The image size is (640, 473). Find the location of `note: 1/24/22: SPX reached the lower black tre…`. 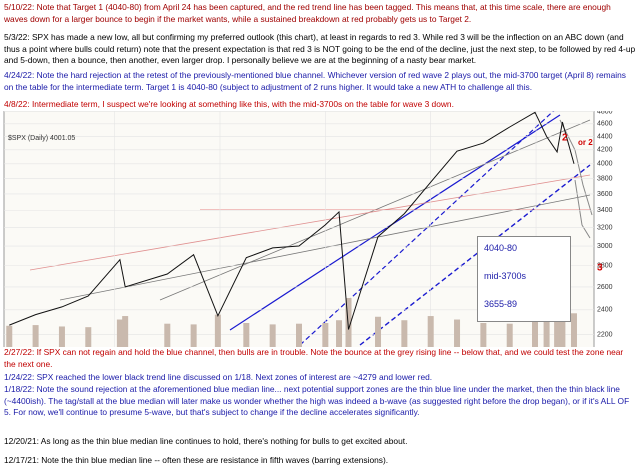

note: 1/24/22: SPX reached the lower black tre… is located at coordinates (320, 378).